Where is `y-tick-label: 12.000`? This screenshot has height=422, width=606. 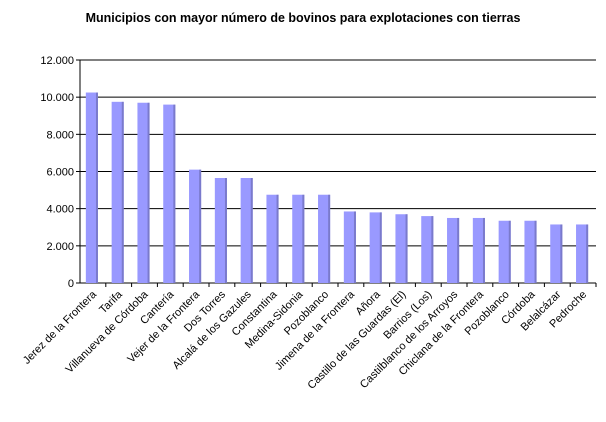 y-tick-label: 12.000 is located at coordinates (57, 61).